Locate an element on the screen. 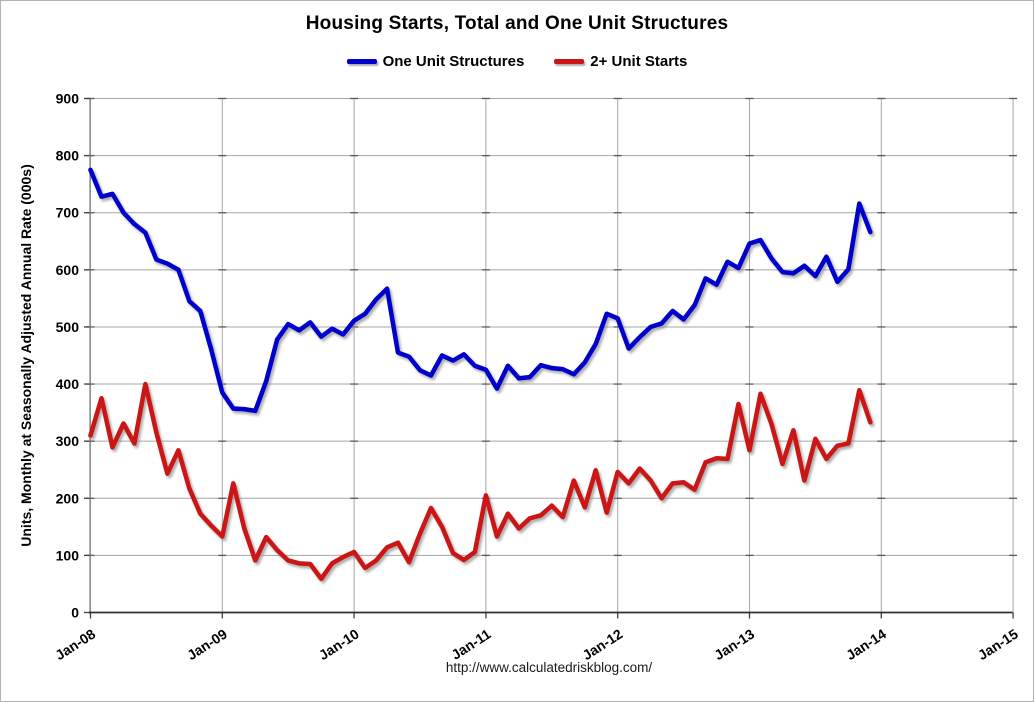  svg-text: Jan-15 is located at coordinates (998, 644).